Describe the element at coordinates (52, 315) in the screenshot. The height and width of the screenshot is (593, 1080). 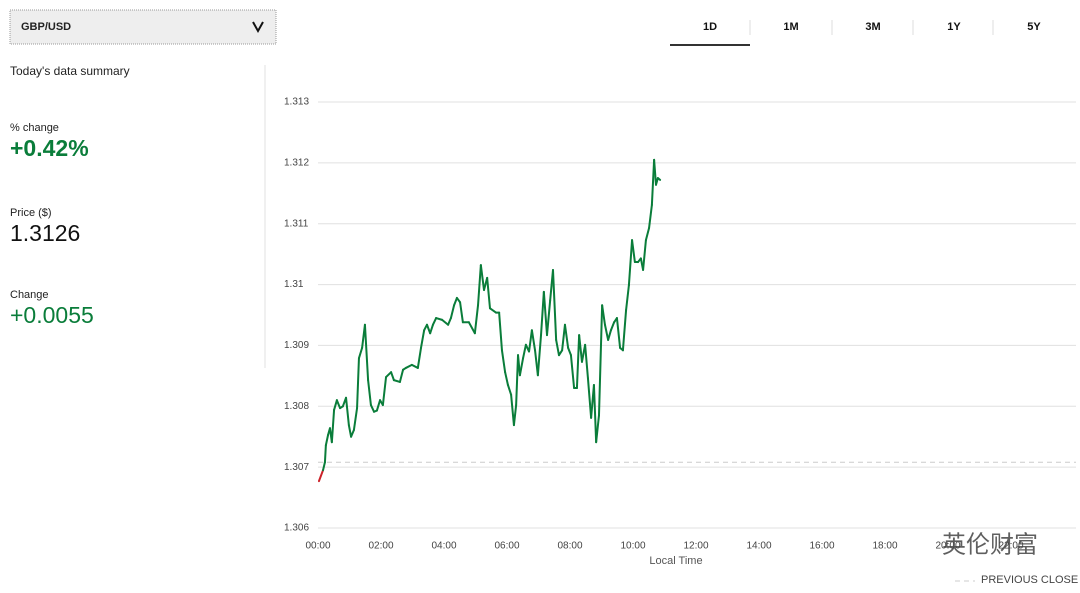
I see `summary-value: +0.0055` at that location.